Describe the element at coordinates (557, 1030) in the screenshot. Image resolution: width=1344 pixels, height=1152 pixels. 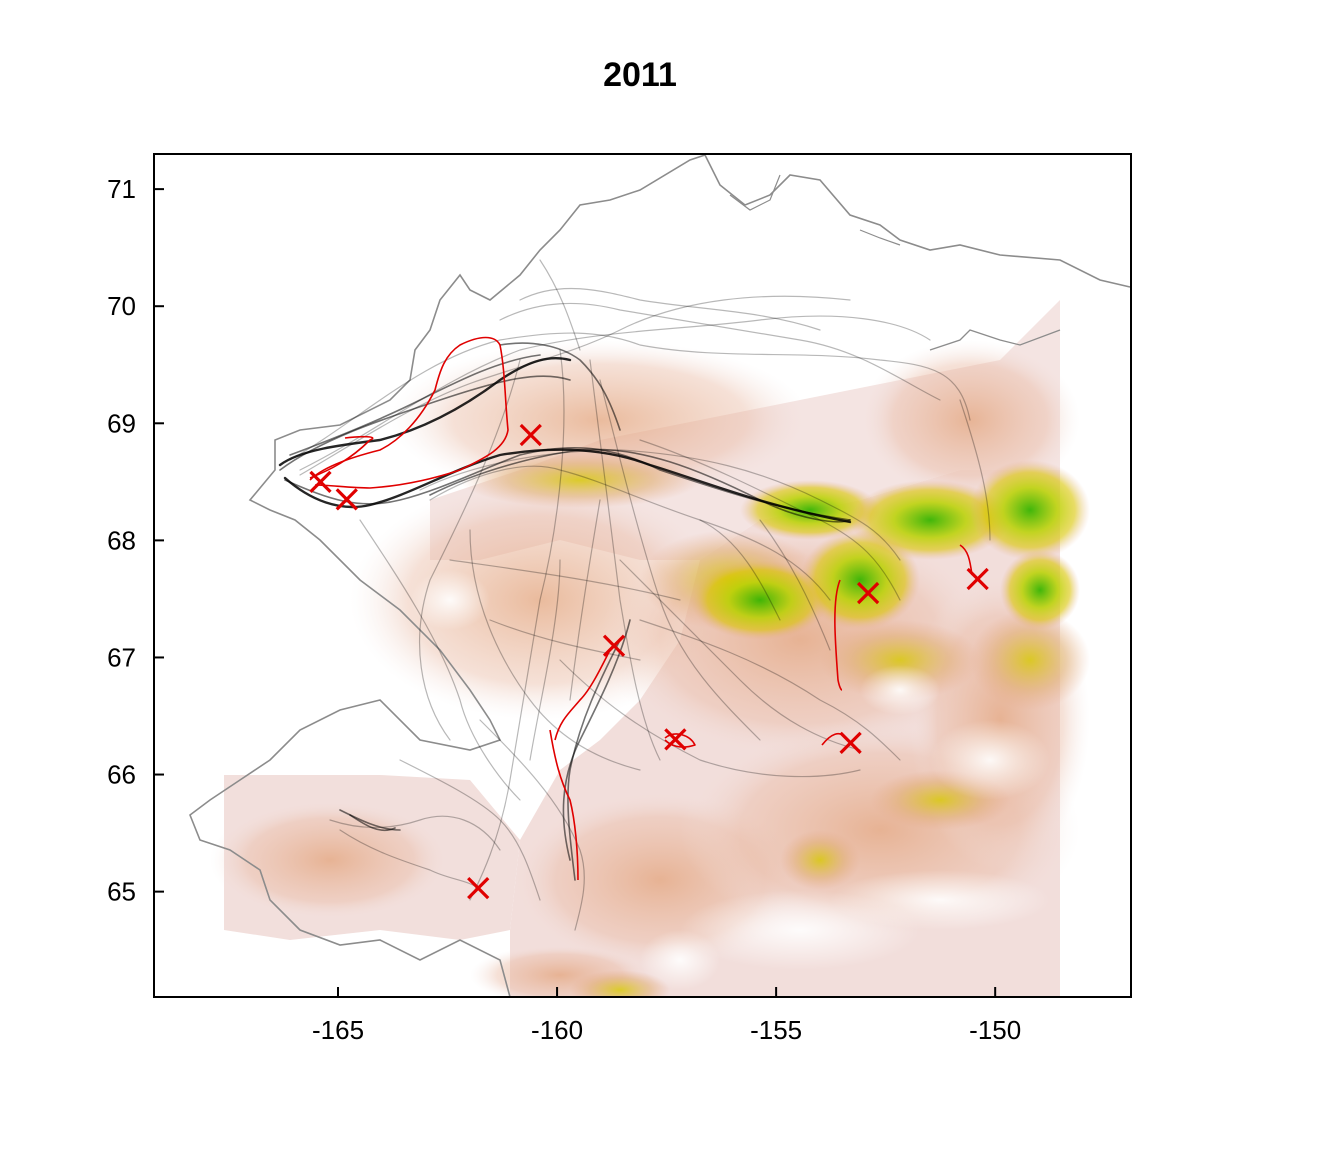
I see `x-tick-label: -160` at that location.